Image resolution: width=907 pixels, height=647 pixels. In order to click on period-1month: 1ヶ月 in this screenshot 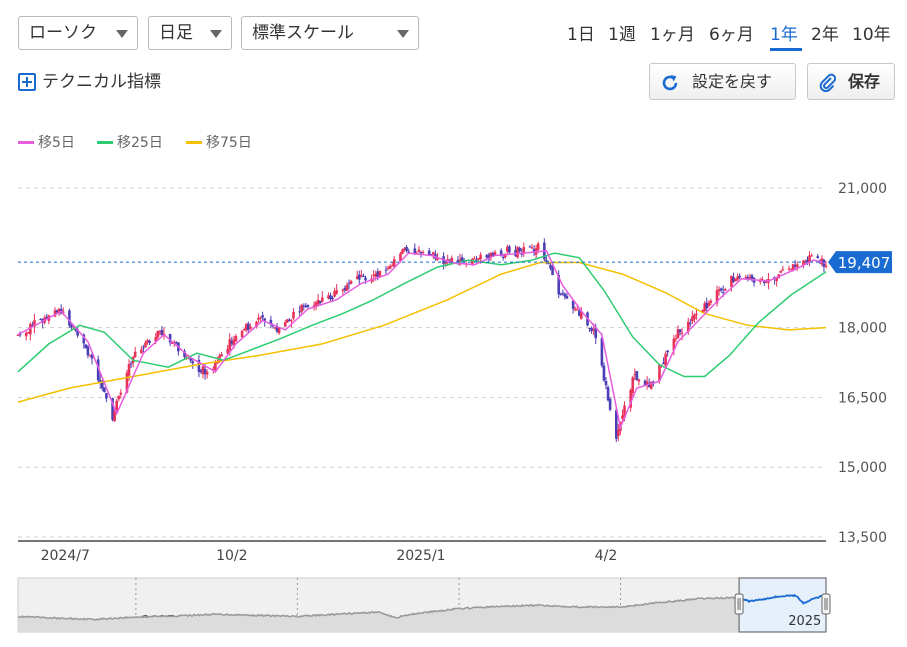, I will do `click(672, 35)`.